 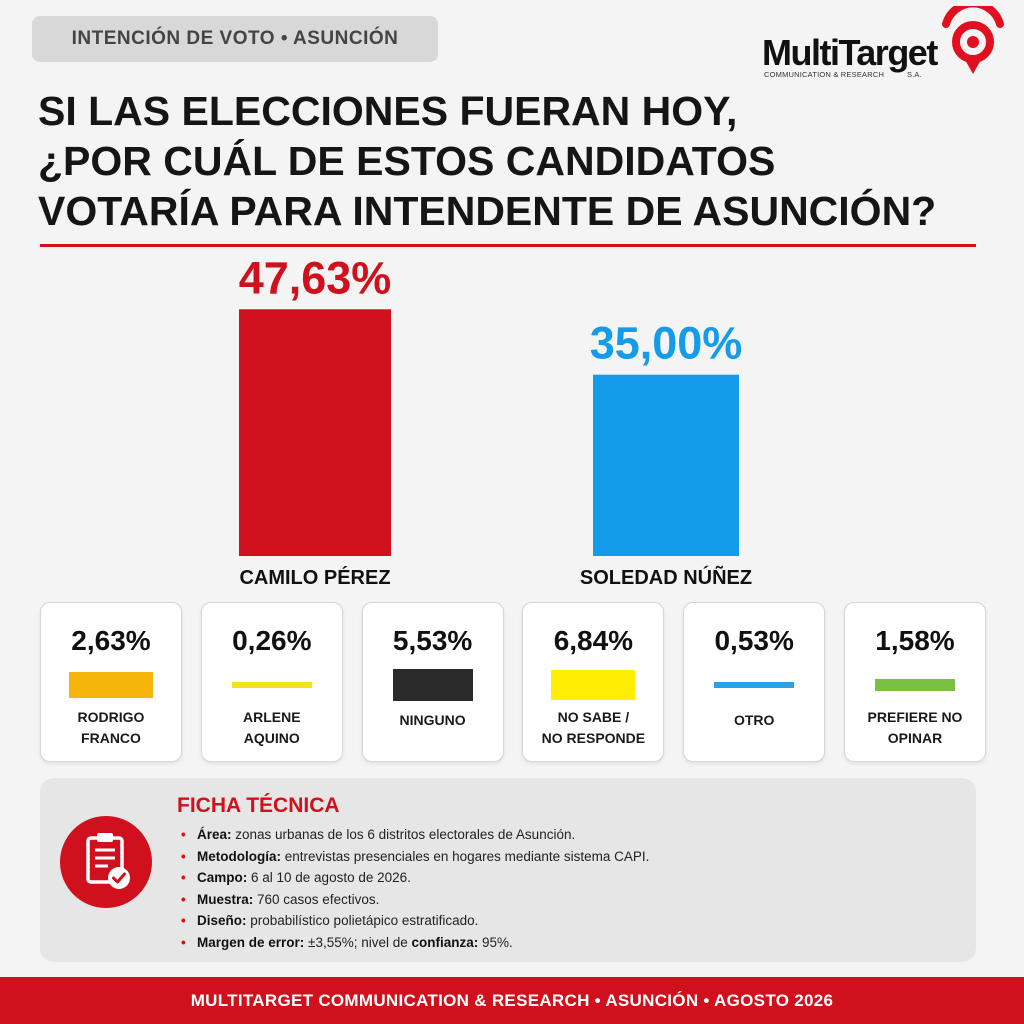 I want to click on question-line: ¿POR CUÁL DE ESTOS CANDIDATOS, so click(x=407, y=161).